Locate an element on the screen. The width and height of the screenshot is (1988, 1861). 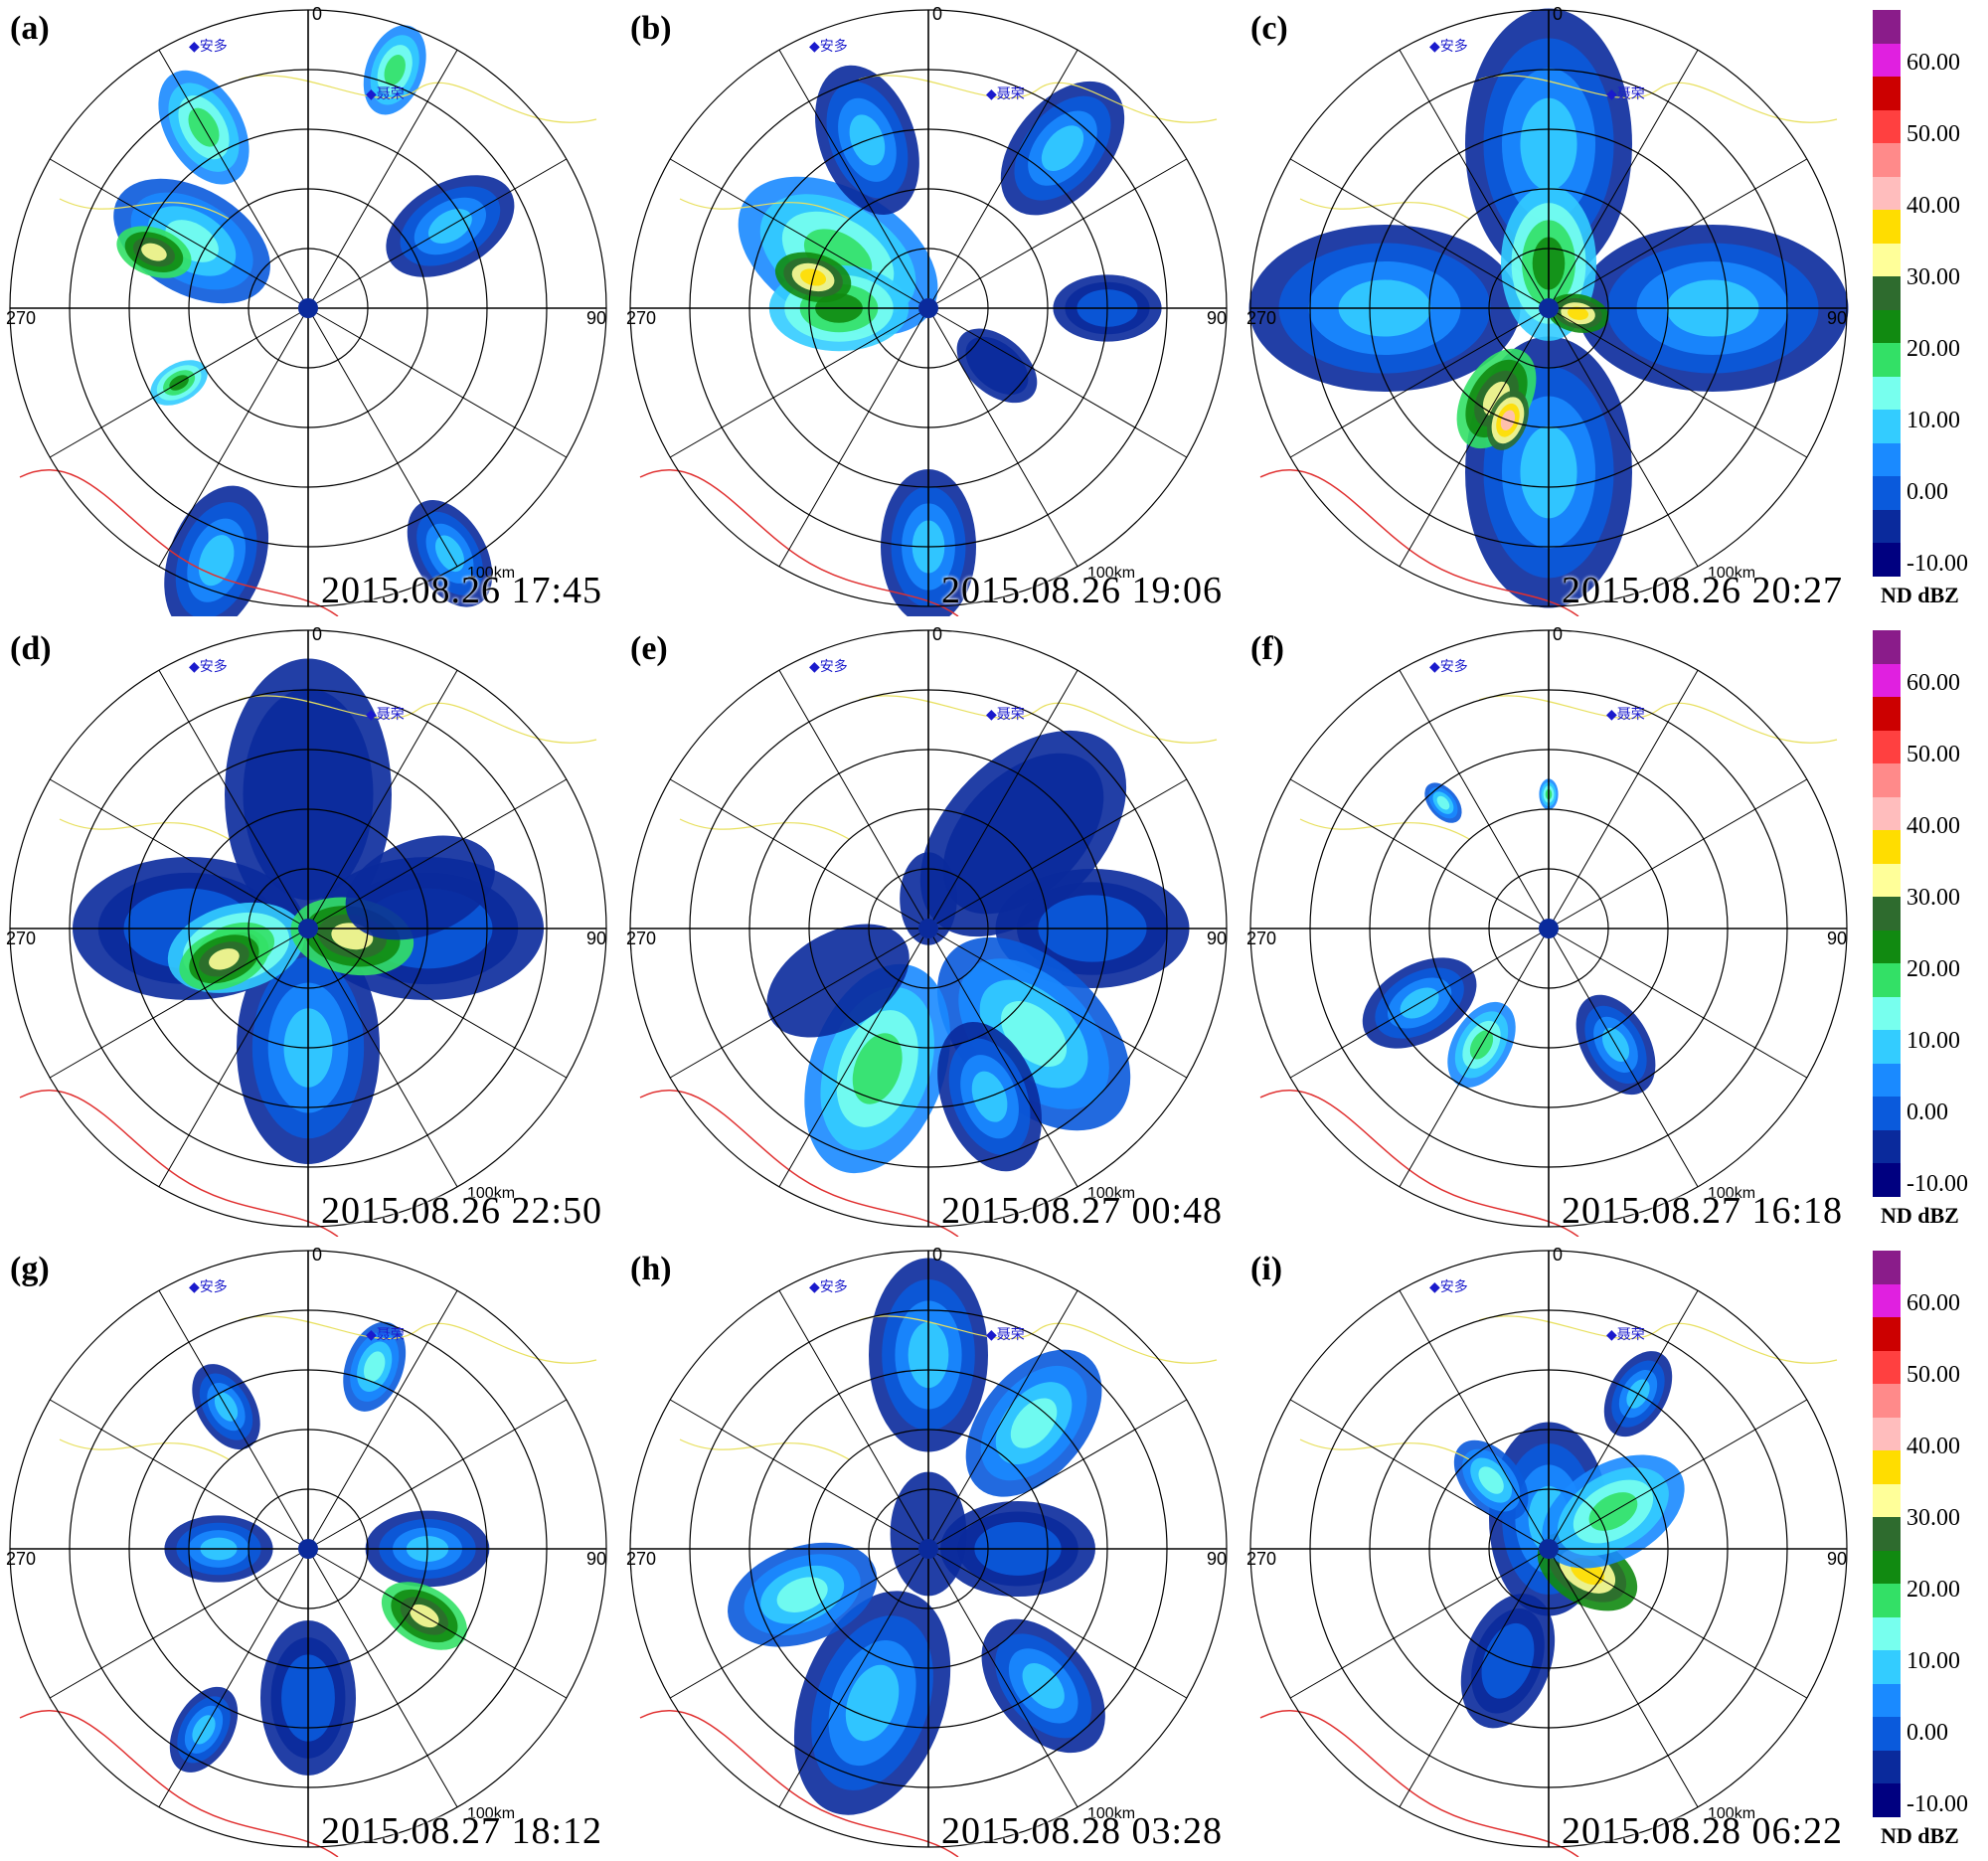
panel-timestamp: 2015.08.26 17:45 is located at coordinates (461, 590).